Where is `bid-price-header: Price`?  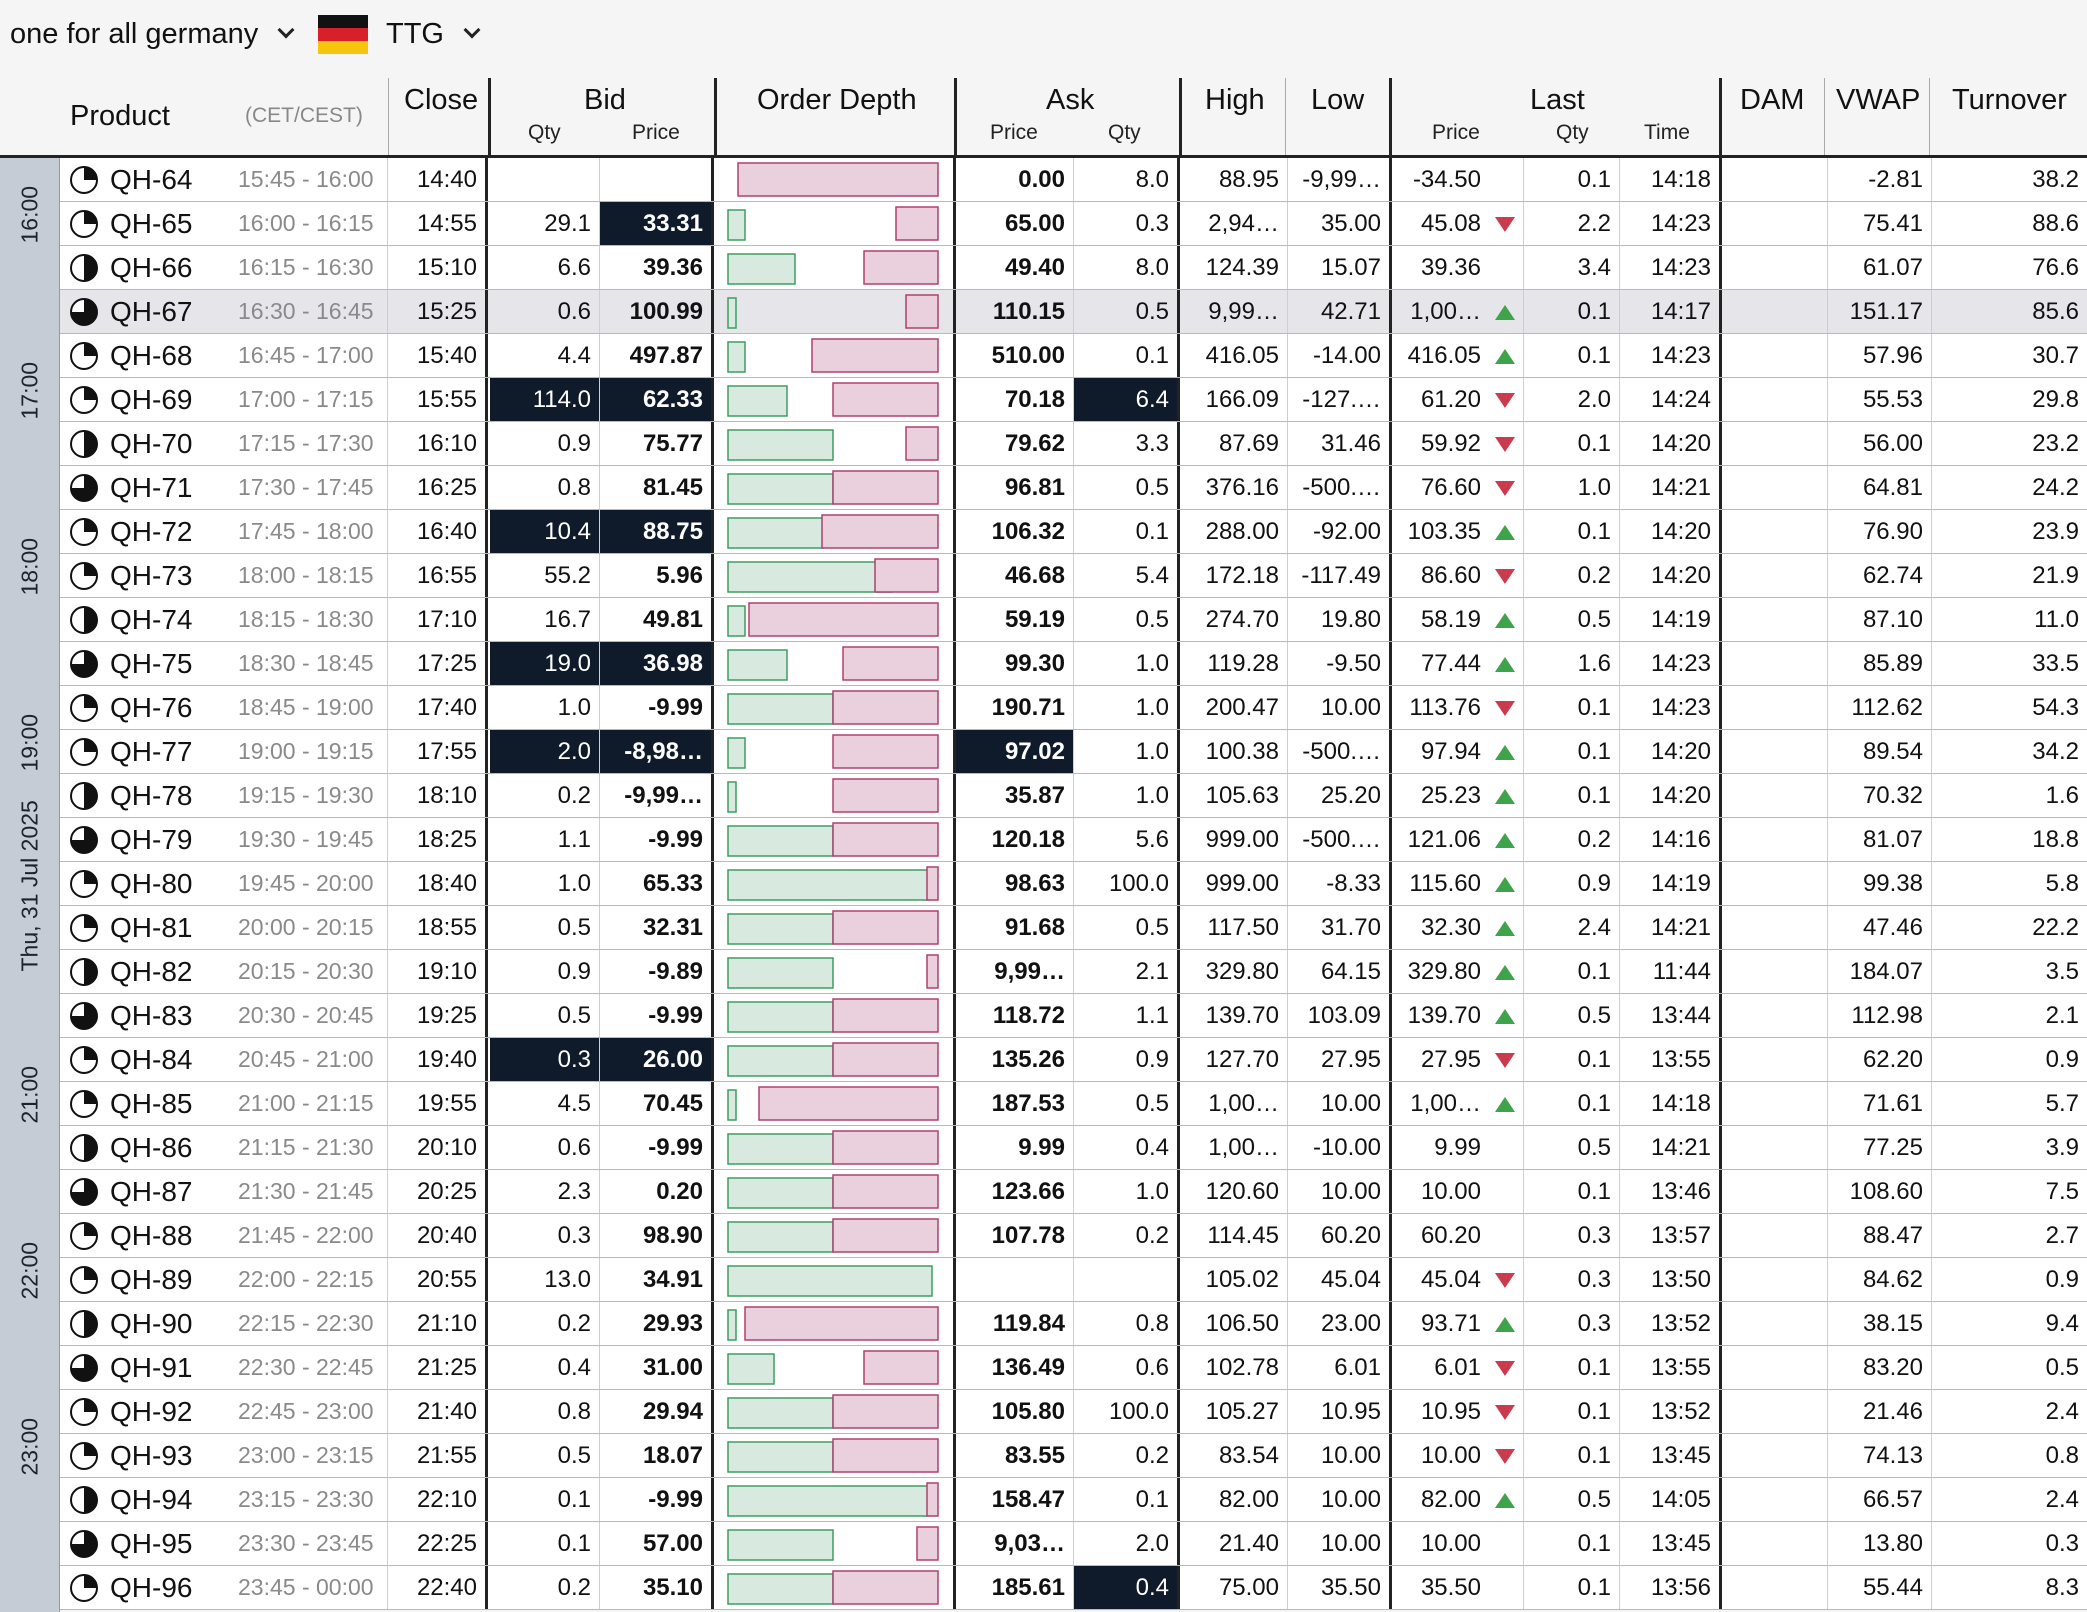
bid-price-header: Price is located at coordinates (656, 132).